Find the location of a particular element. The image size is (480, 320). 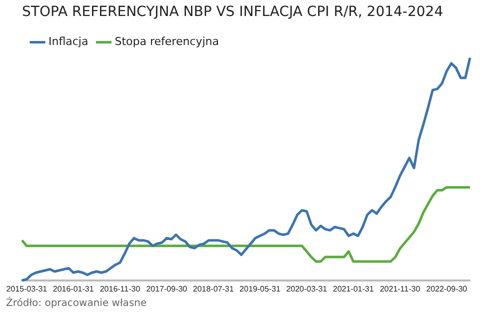

x-tick-label: 2015-03-31 is located at coordinates (27, 289).